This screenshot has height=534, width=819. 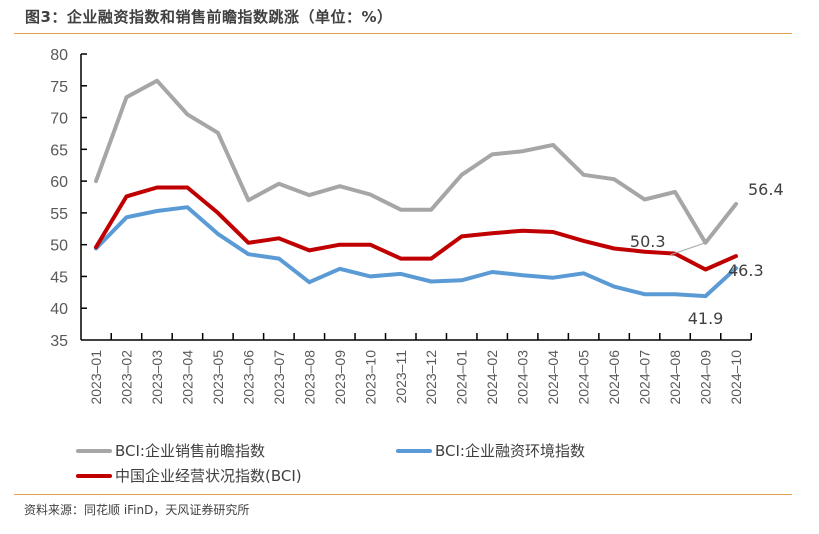 I want to click on x-tick-label: 2024–05, so click(x=584, y=377).